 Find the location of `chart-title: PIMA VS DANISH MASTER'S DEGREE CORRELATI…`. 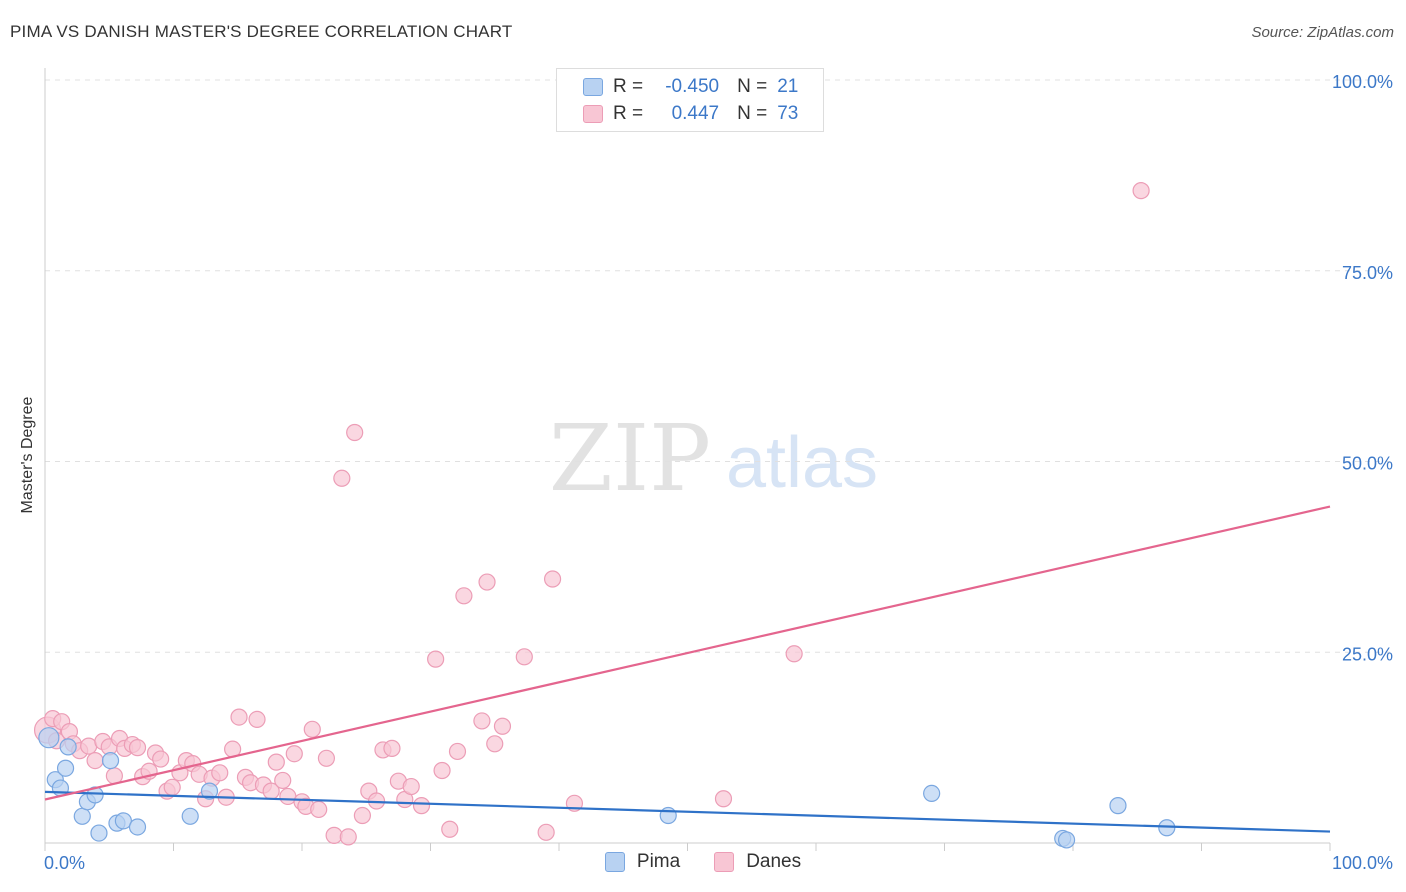

chart-title: PIMA VS DANISH MASTER'S DEGREE CORRELATI… is located at coordinates (261, 31).